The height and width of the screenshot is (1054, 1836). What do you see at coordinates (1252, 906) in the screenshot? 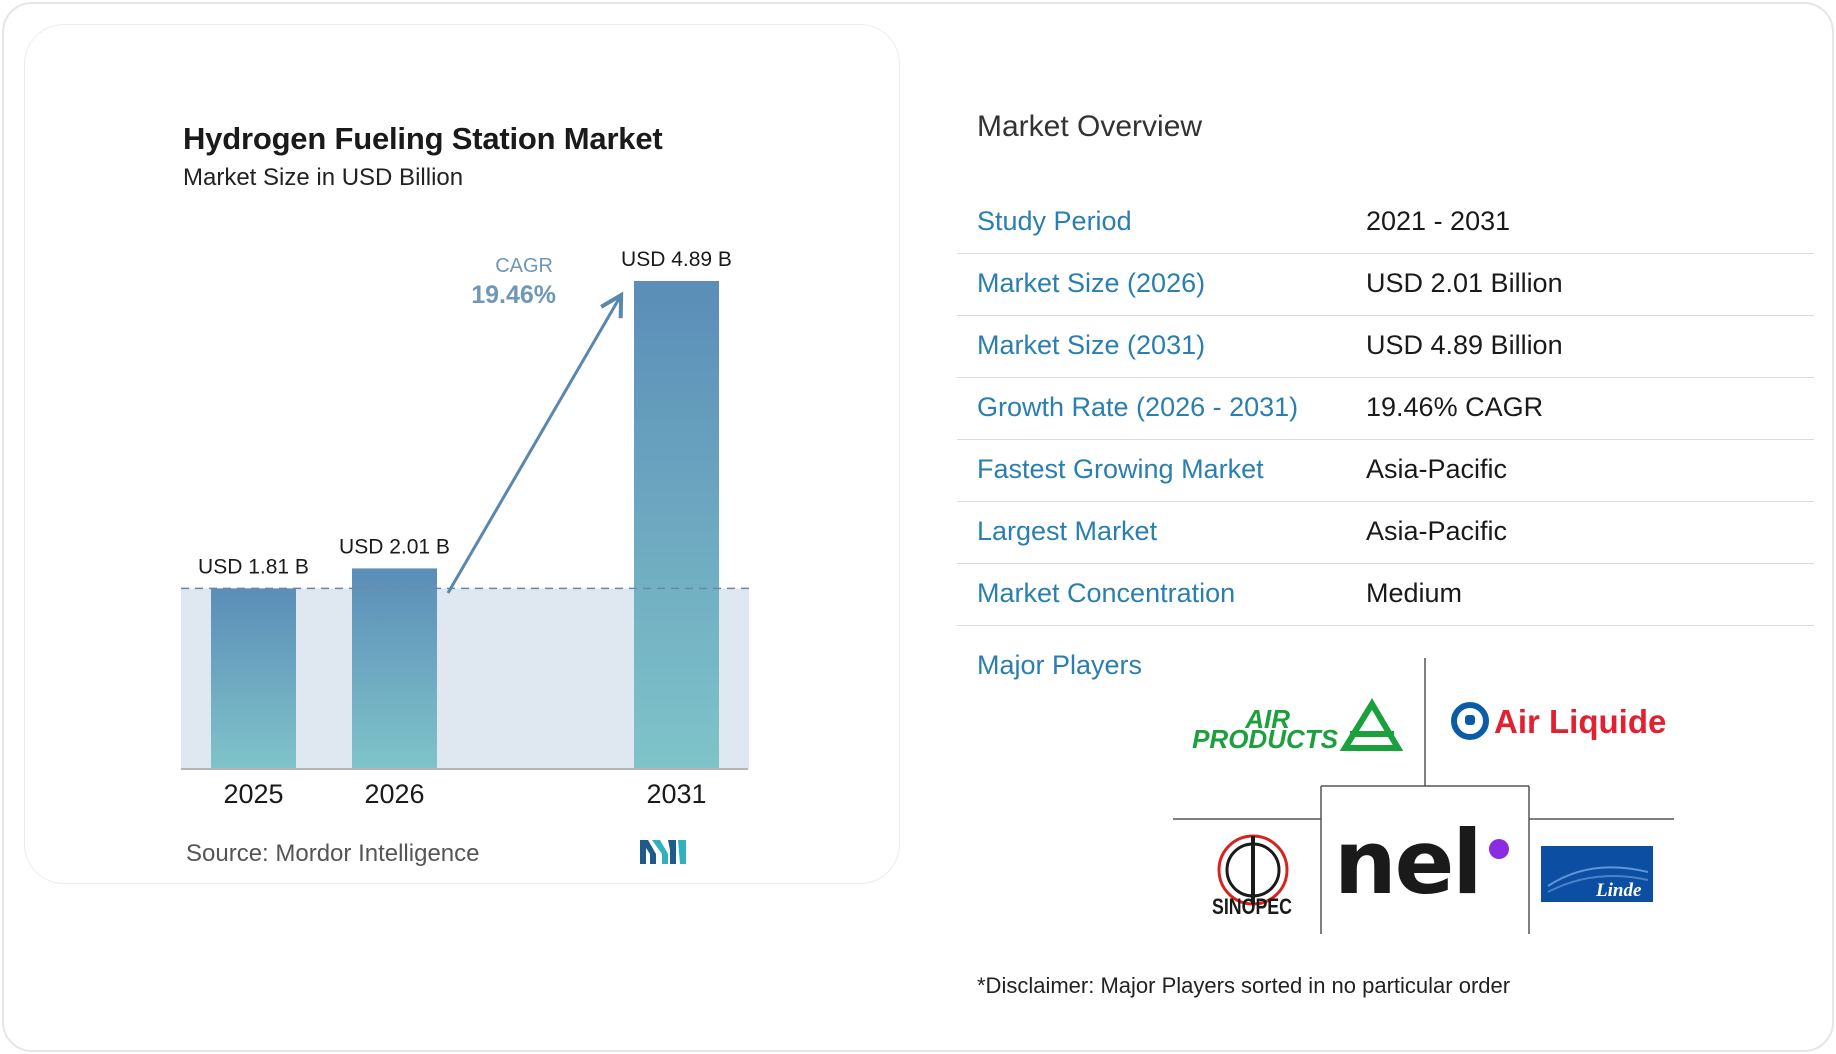
I see `sinopec-logo-text: SINOPEC` at bounding box center [1252, 906].